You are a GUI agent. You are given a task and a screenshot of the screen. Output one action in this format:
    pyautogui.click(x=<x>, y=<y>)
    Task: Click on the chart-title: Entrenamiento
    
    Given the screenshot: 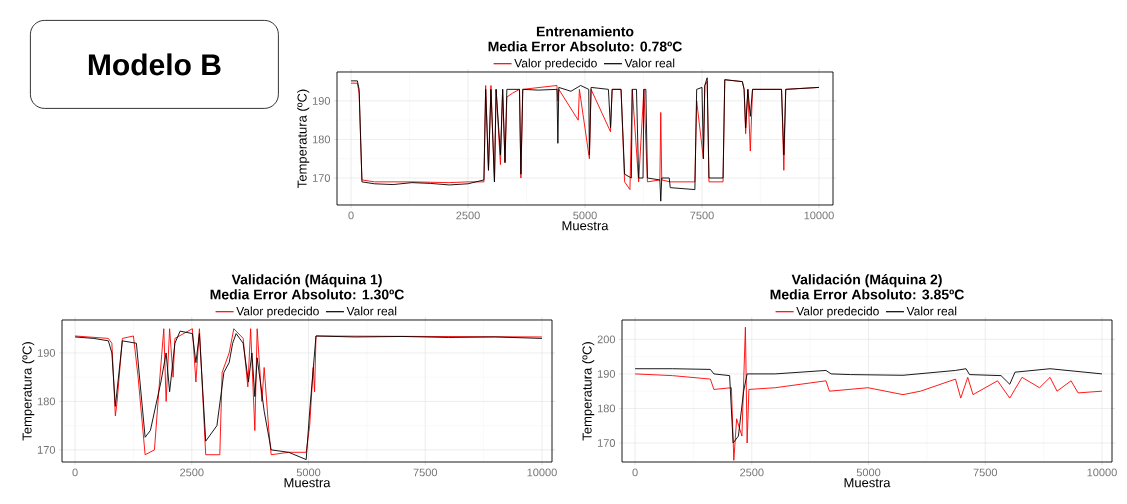 What is the action you would take?
    pyautogui.click(x=585, y=31)
    